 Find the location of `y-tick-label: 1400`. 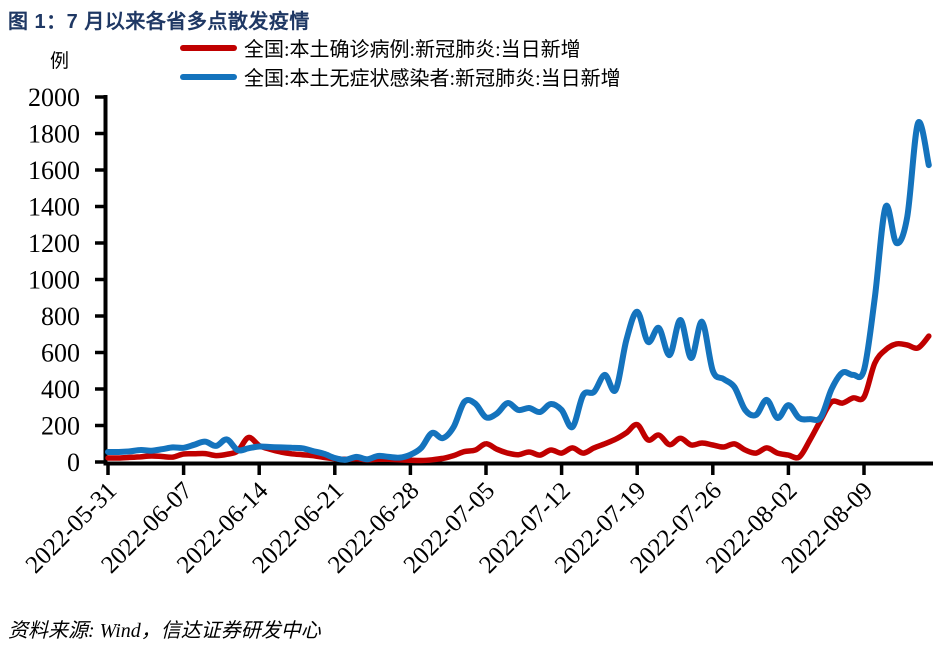

y-tick-label: 1400 is located at coordinates (54, 207).